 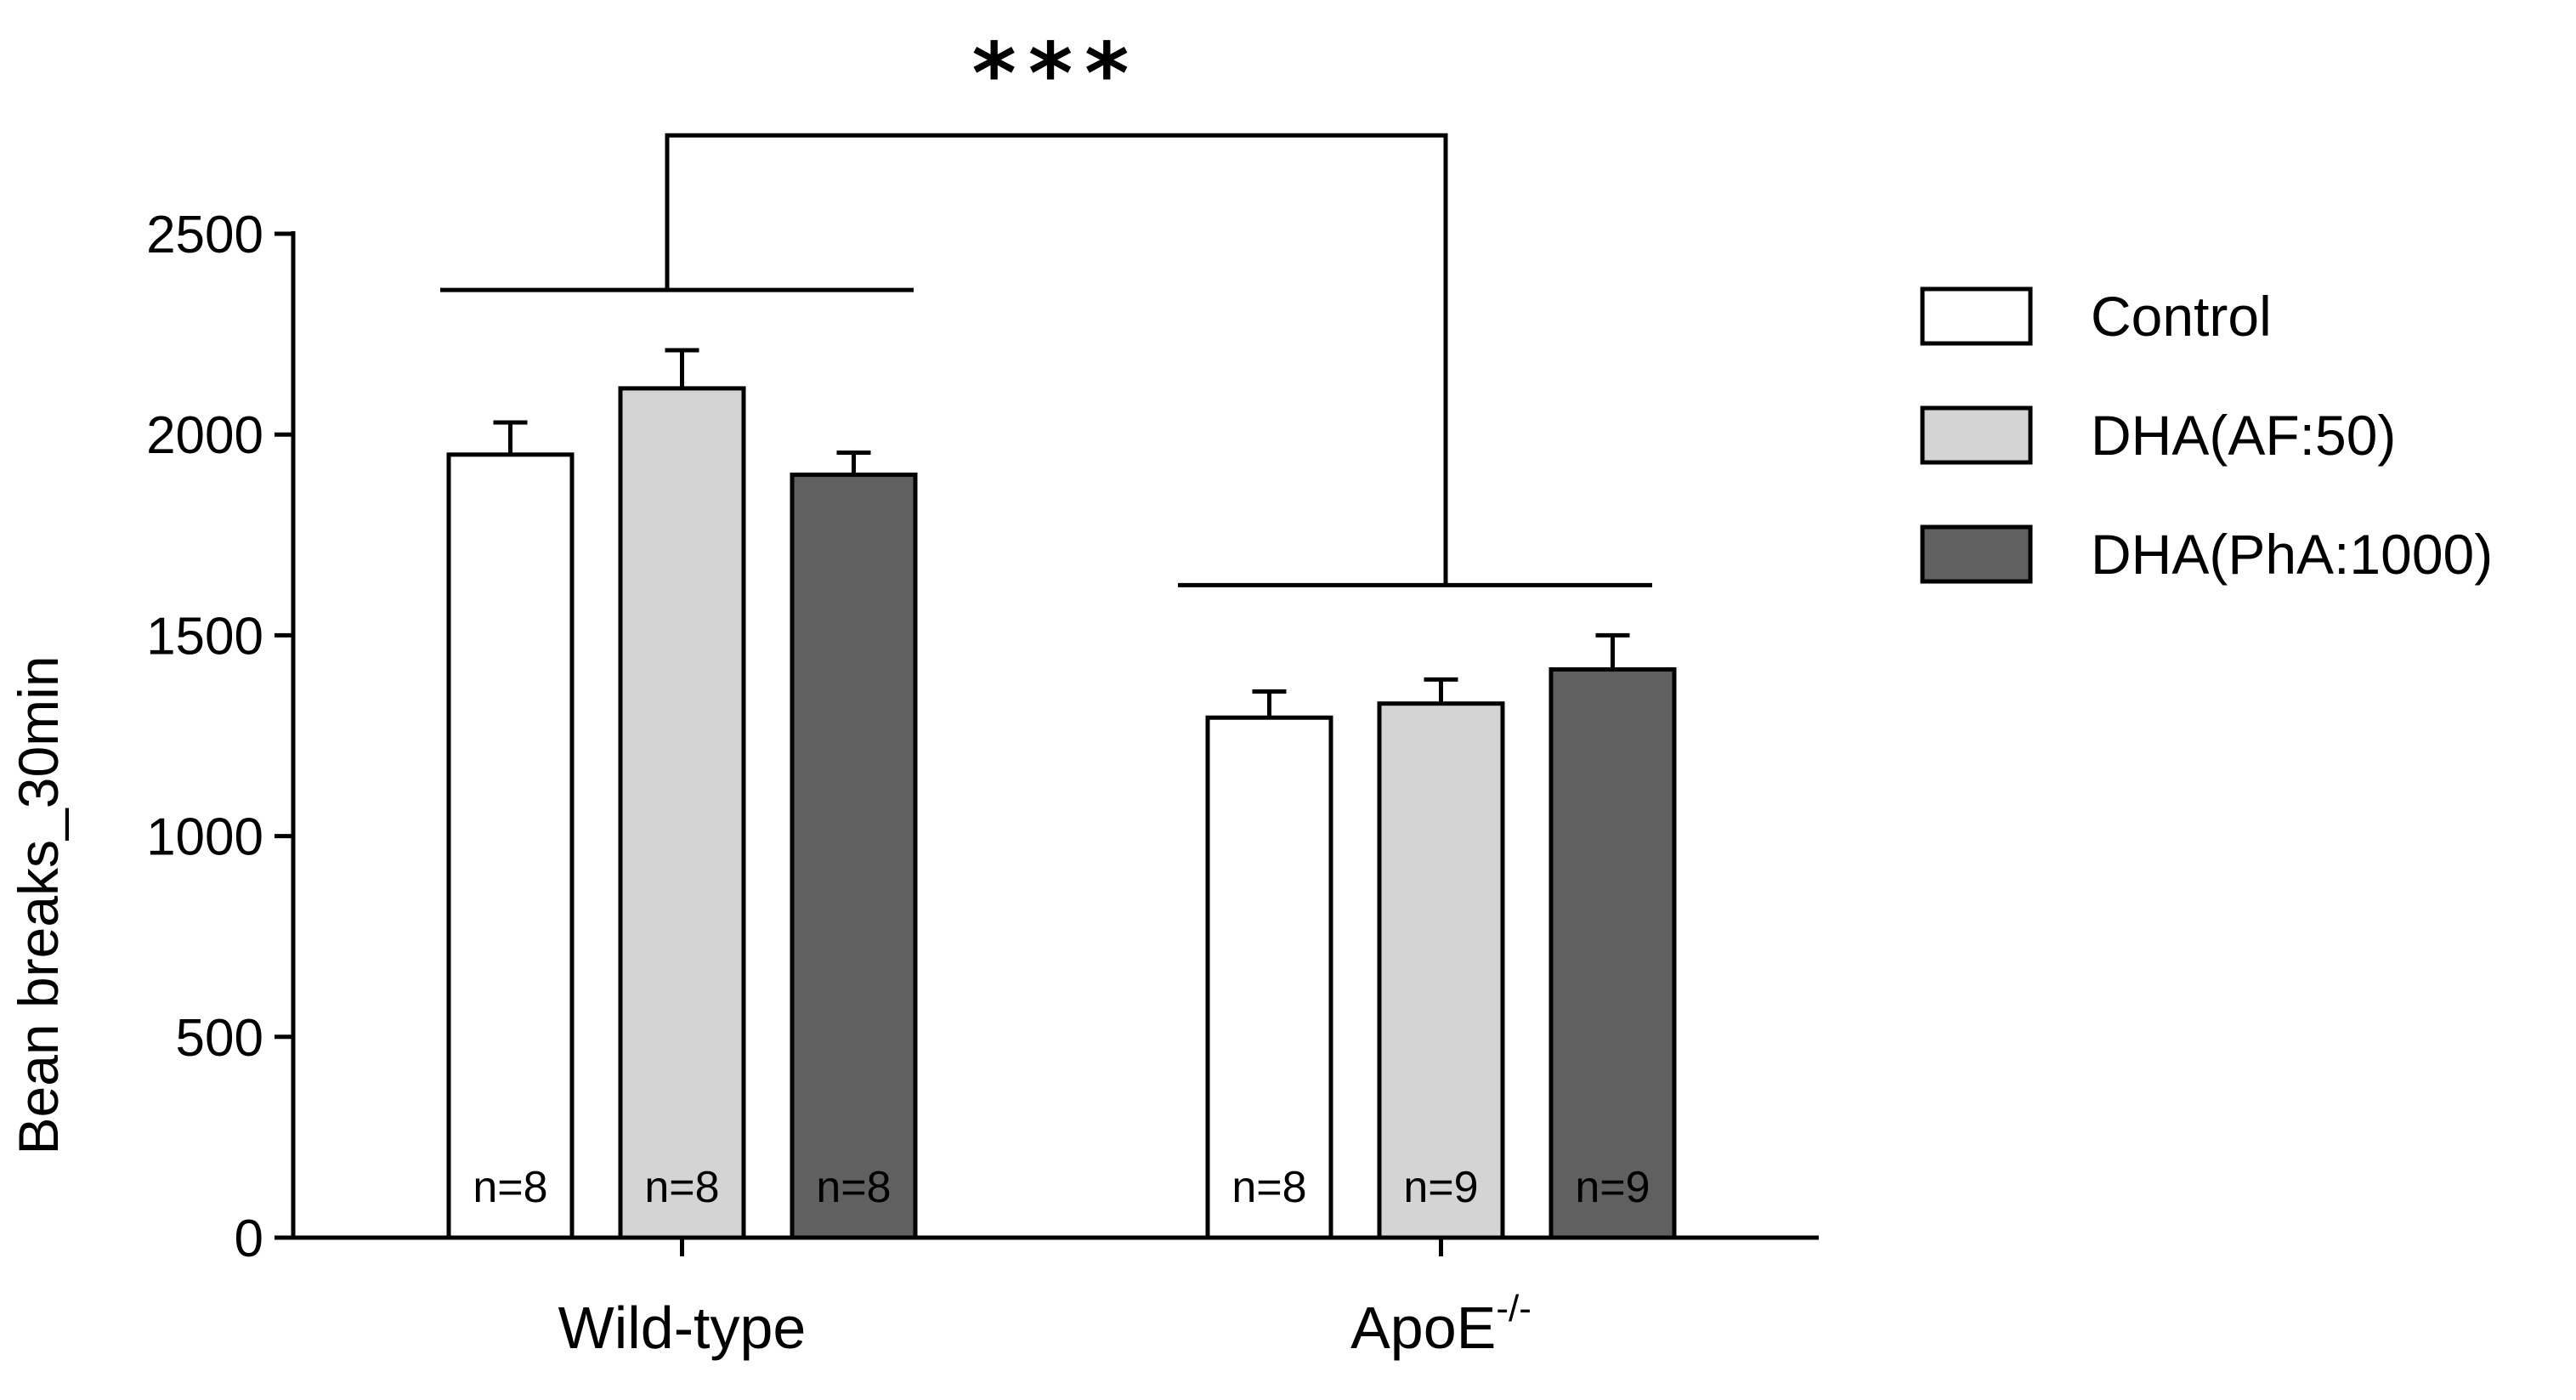 I want to click on significance-label: ***, so click(x=1056, y=73).